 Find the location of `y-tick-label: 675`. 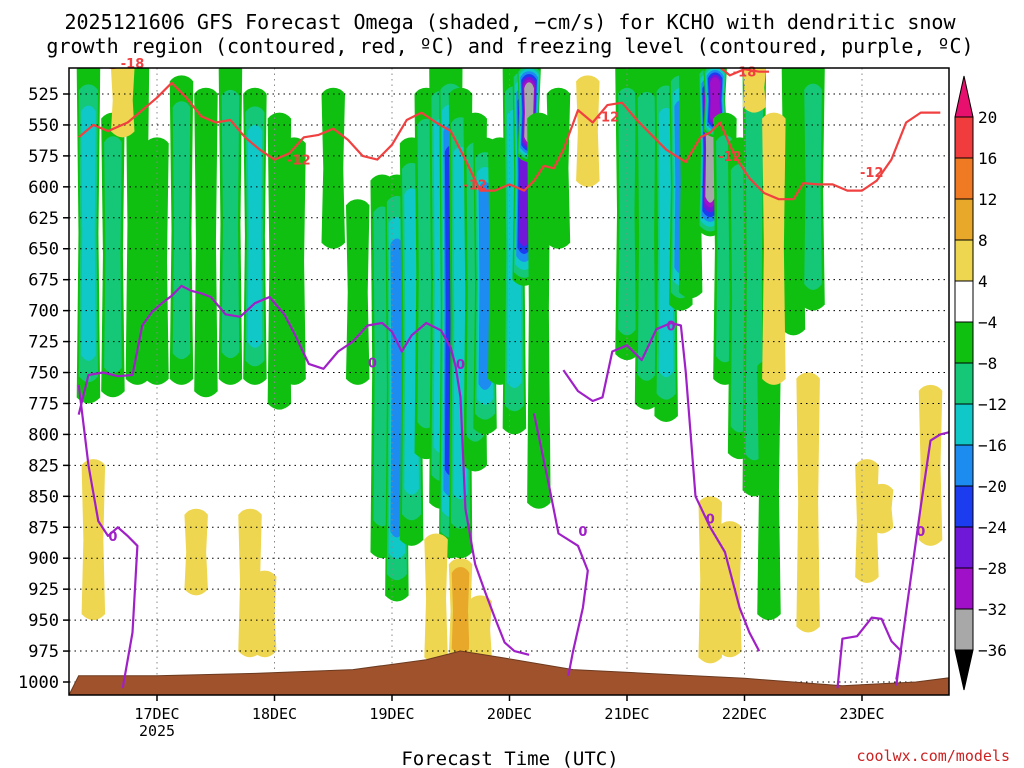

y-tick-label: 675 is located at coordinates (43, 281).